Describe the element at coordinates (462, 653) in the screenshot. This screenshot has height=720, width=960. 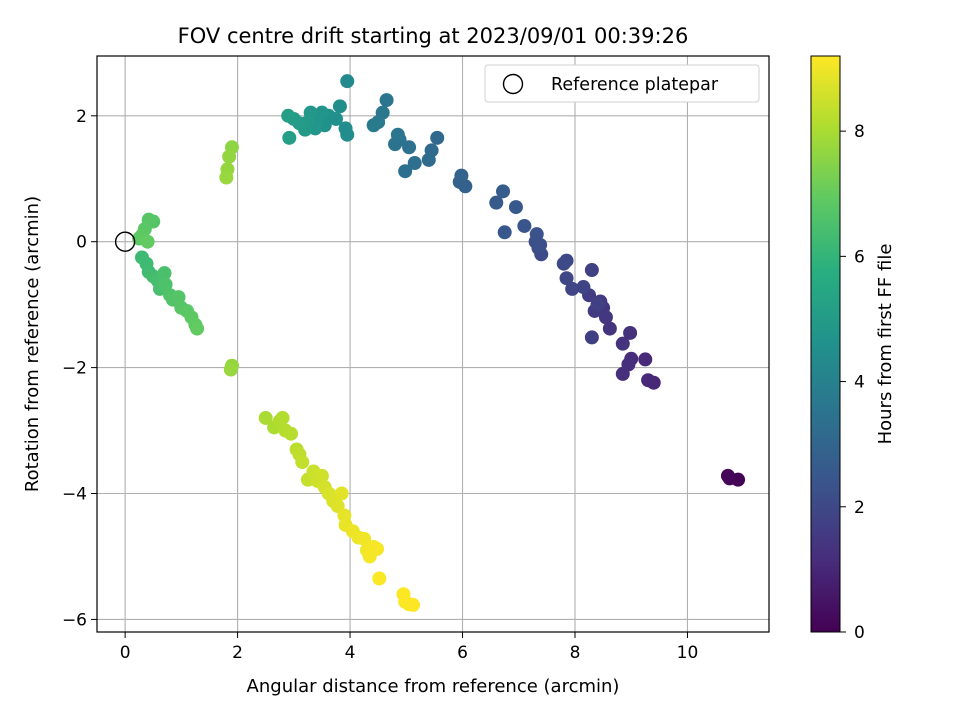
I see `x-tick-label: 6` at that location.